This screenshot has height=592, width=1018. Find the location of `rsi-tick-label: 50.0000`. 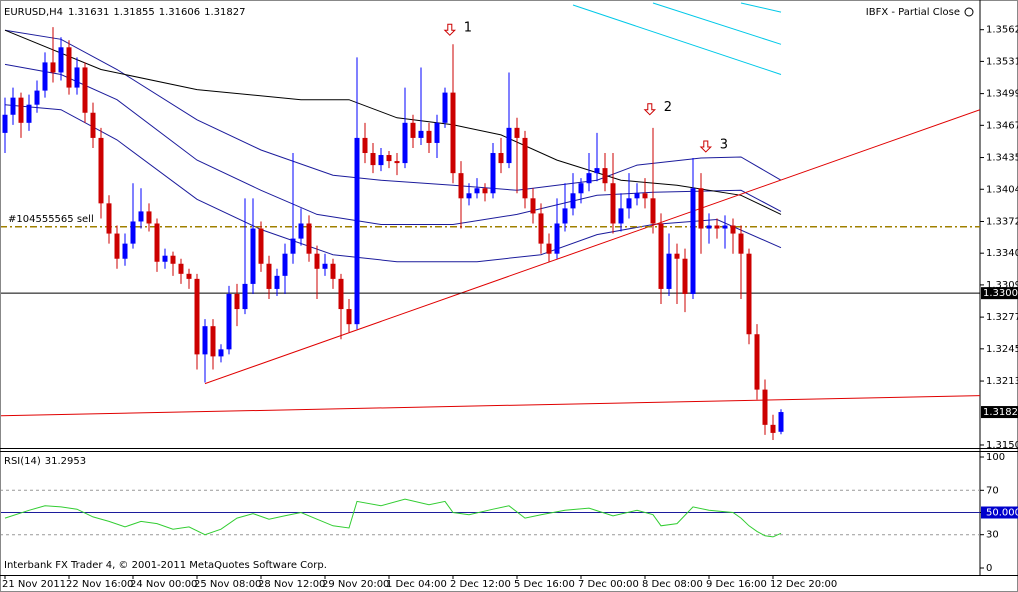

rsi-tick-label: 50.0000 is located at coordinates (1002, 513).